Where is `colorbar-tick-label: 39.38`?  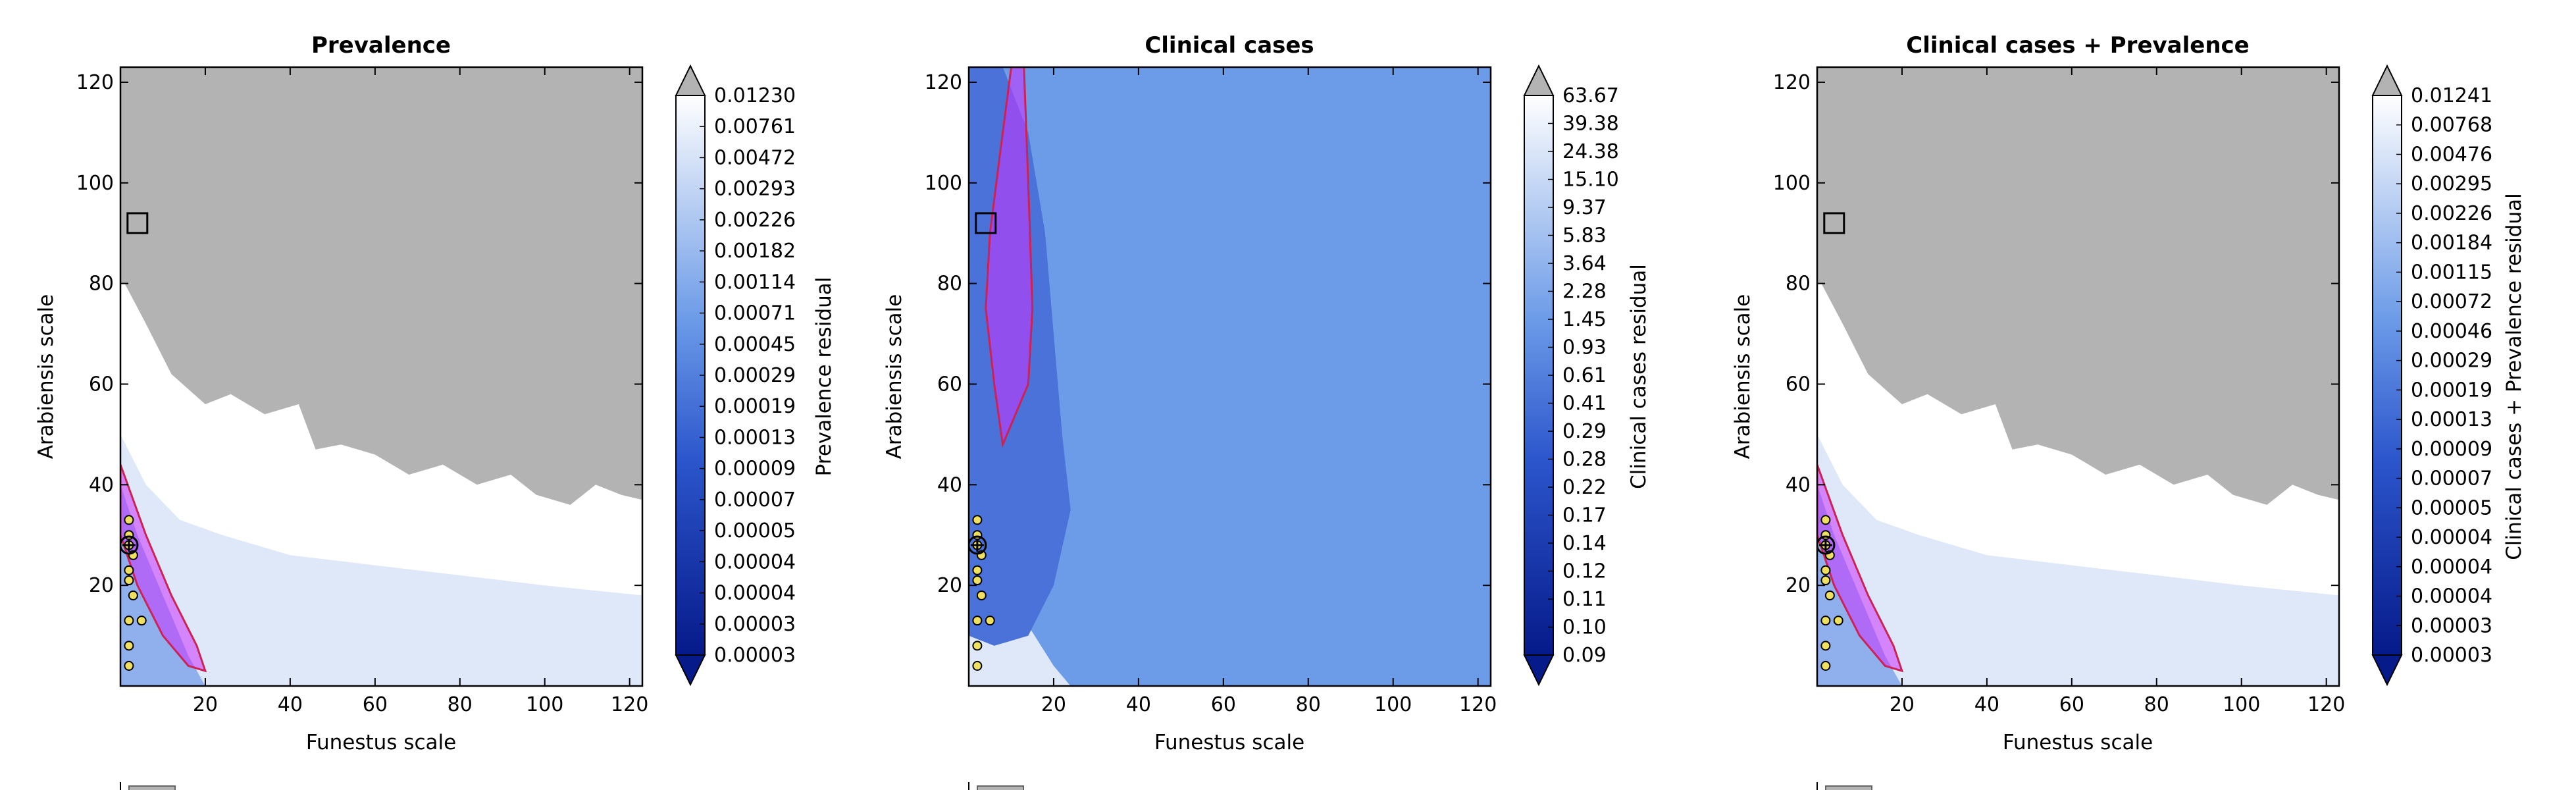 colorbar-tick-label: 39.38 is located at coordinates (1590, 125).